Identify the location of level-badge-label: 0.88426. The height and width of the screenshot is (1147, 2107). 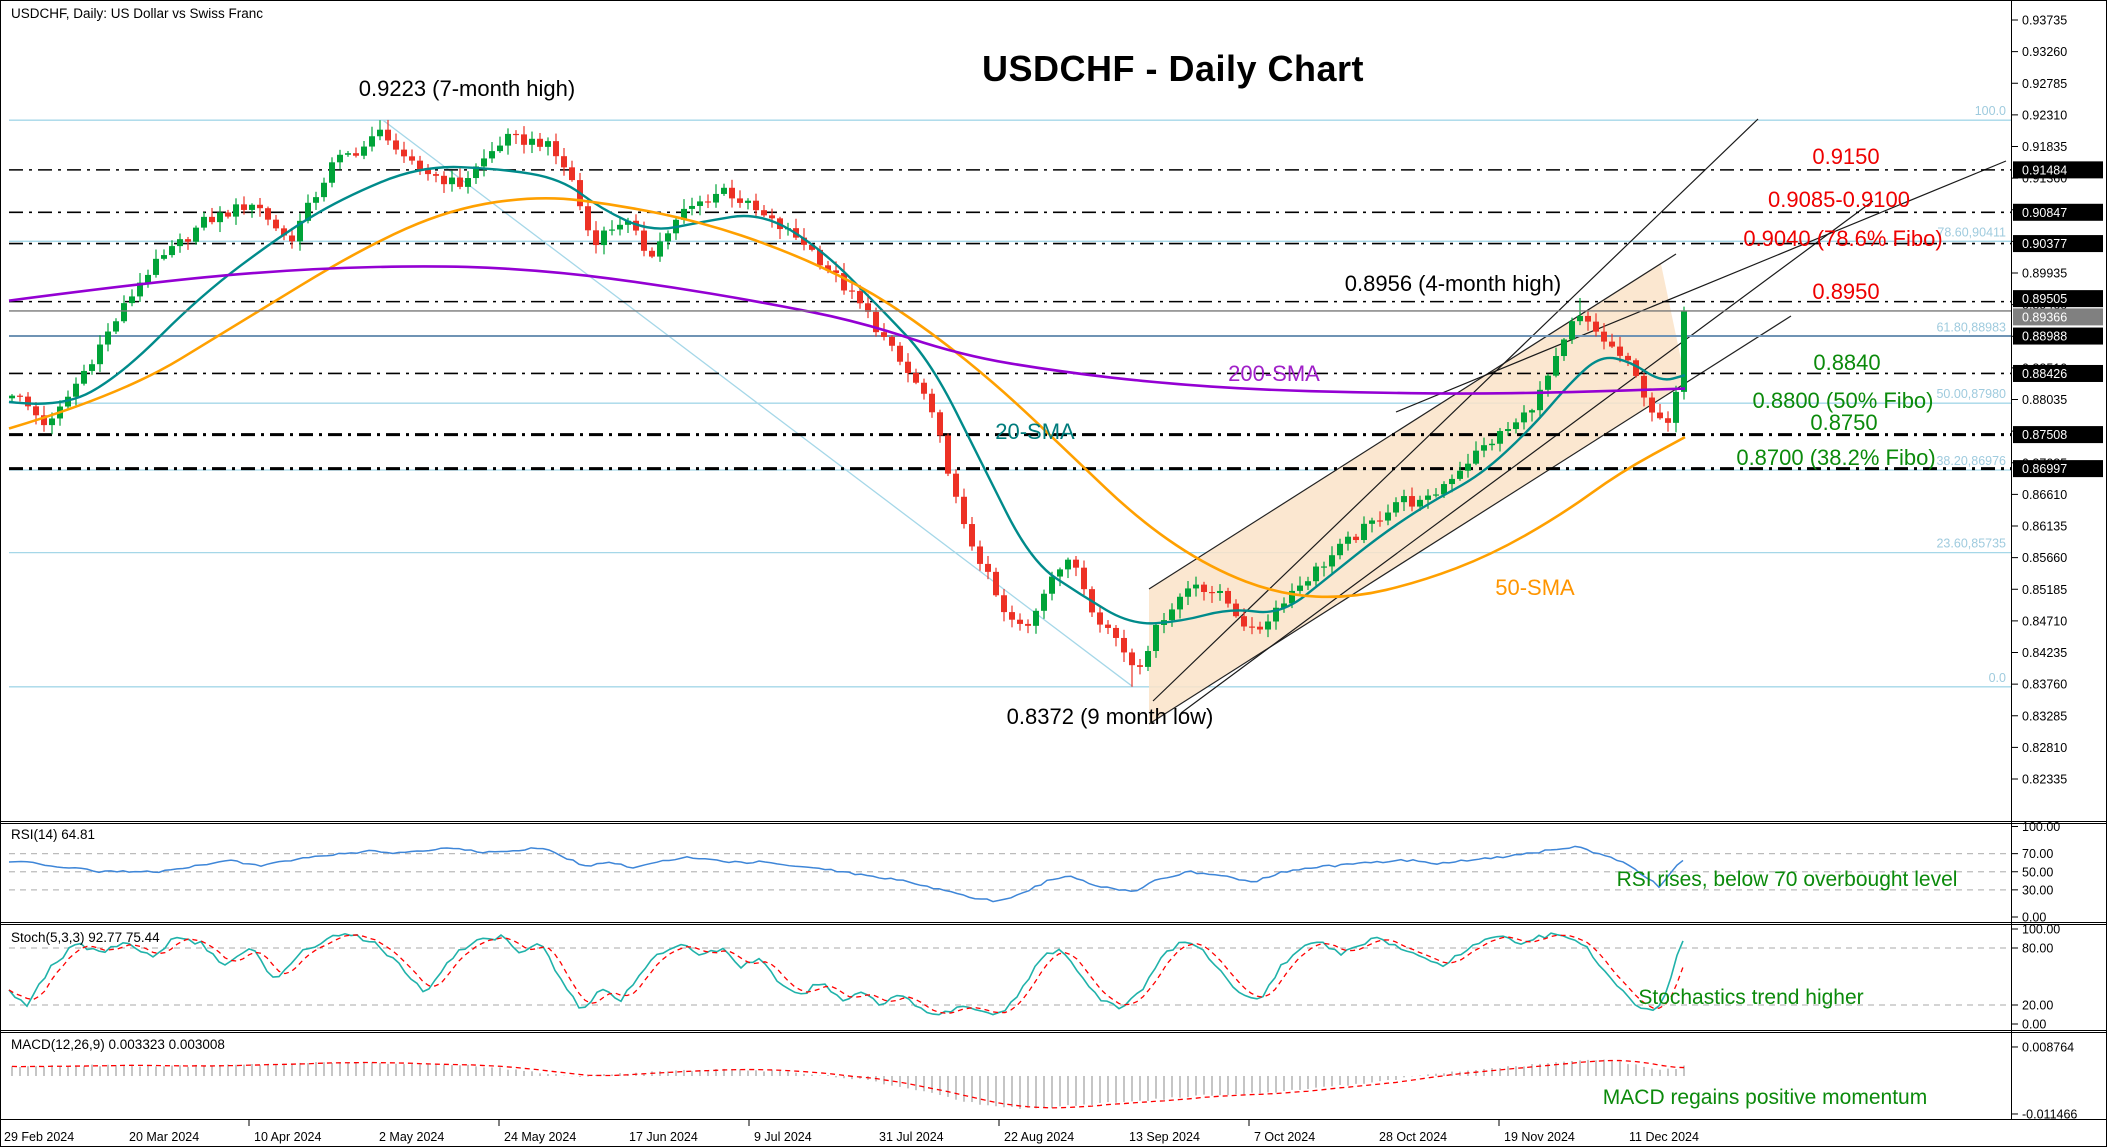
(2044, 374).